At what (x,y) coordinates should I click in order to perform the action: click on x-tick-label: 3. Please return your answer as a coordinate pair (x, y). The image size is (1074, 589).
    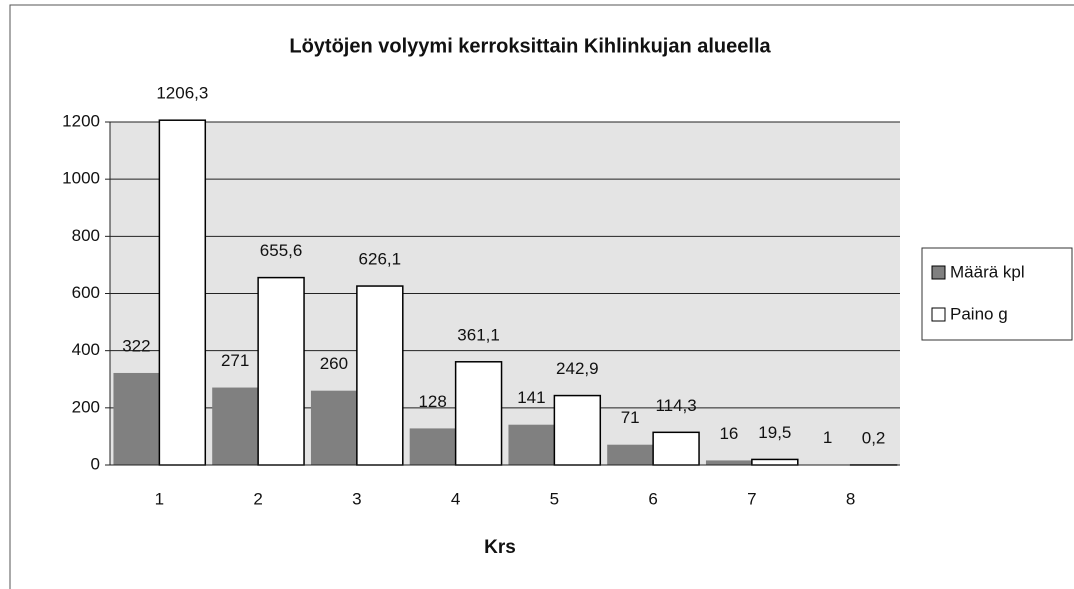
    Looking at the image, I should click on (356, 498).